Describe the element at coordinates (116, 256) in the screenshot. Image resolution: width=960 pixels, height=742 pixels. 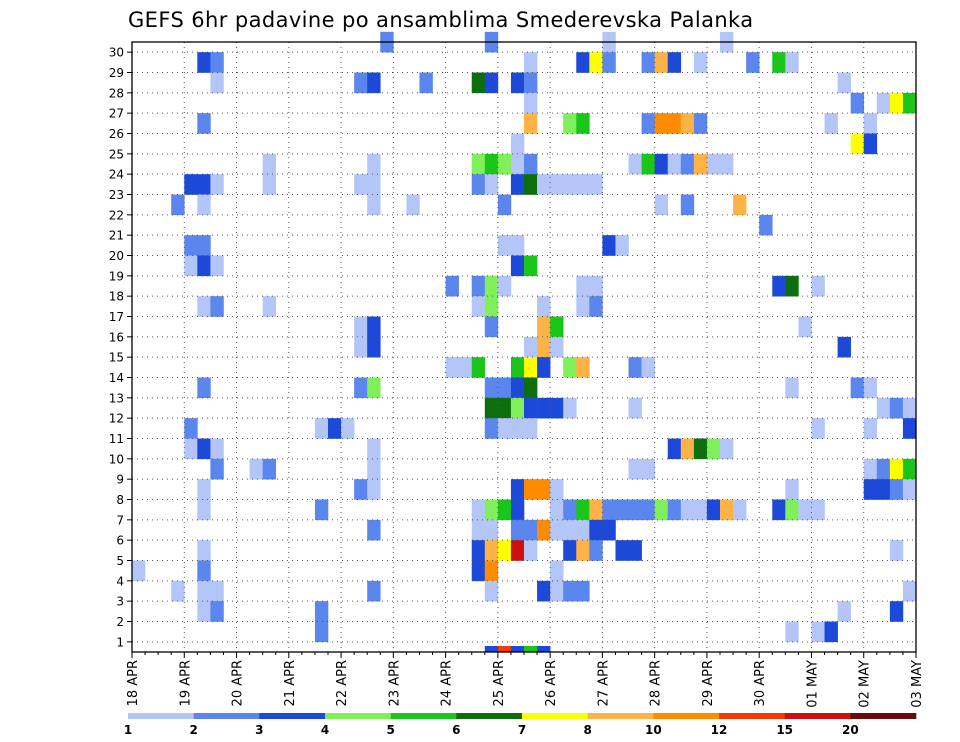
I see `y-tick-label: 20` at that location.